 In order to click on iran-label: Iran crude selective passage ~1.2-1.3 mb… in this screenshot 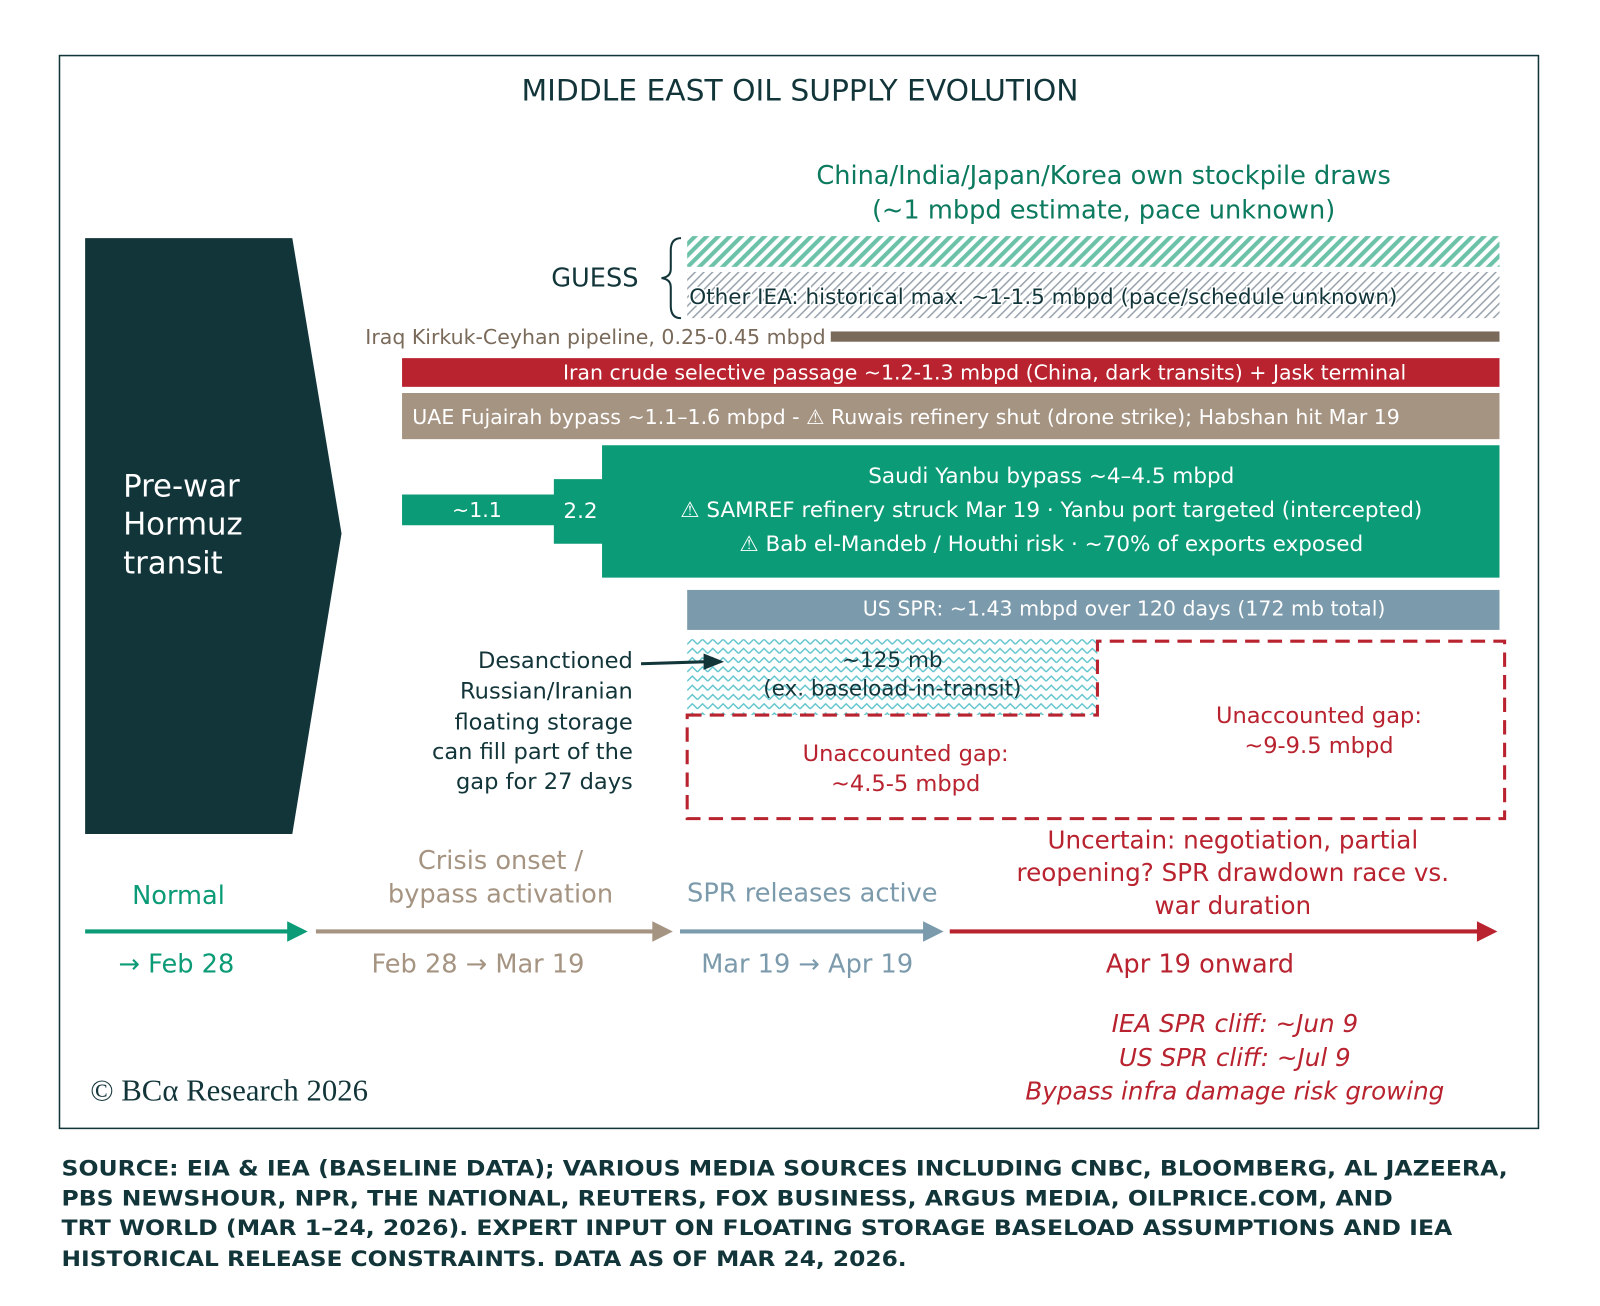, I will do `click(984, 373)`.